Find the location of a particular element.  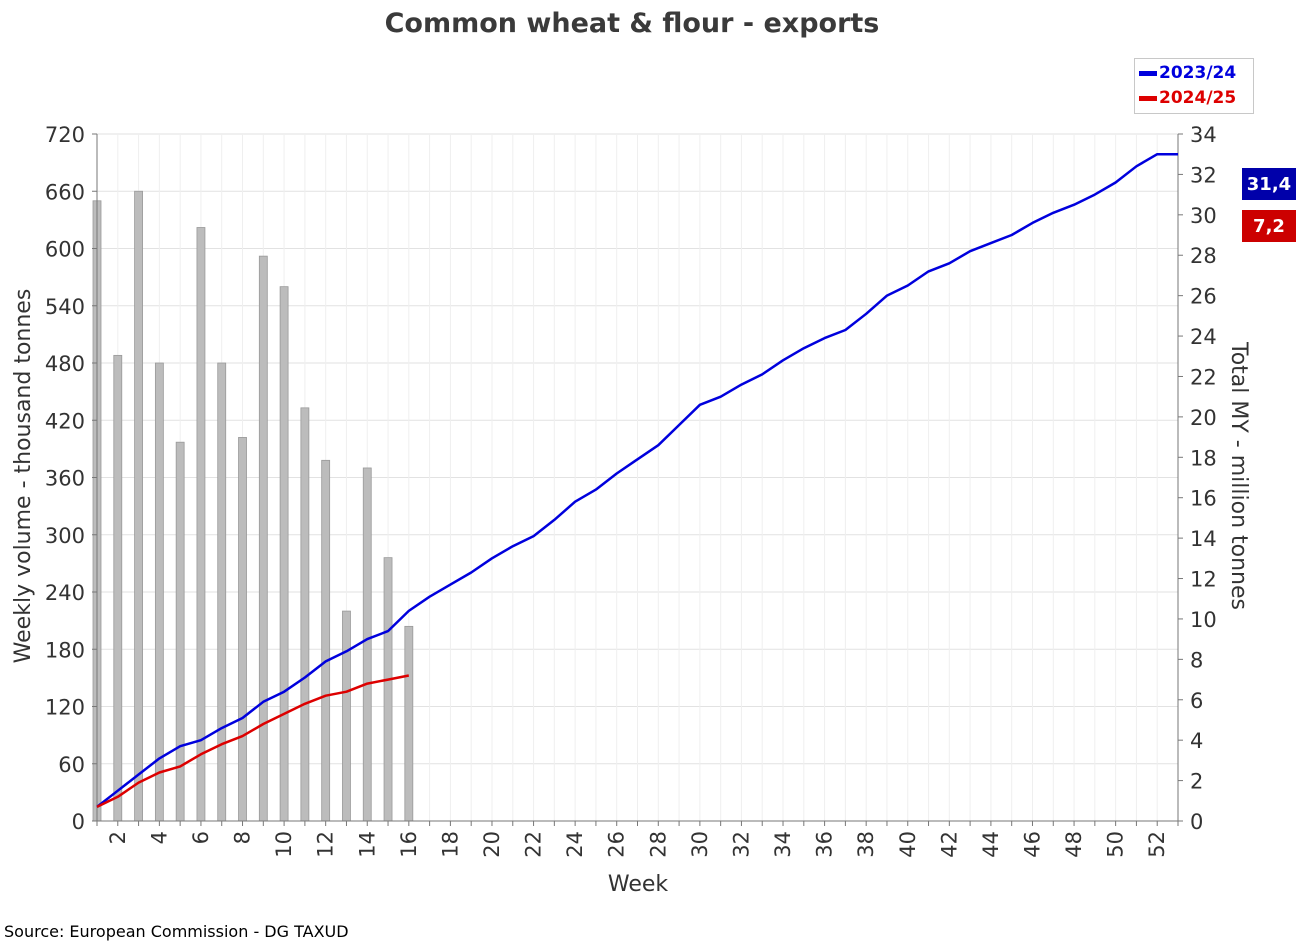

x-tick-label: 52 is located at coordinates (1157, 844).